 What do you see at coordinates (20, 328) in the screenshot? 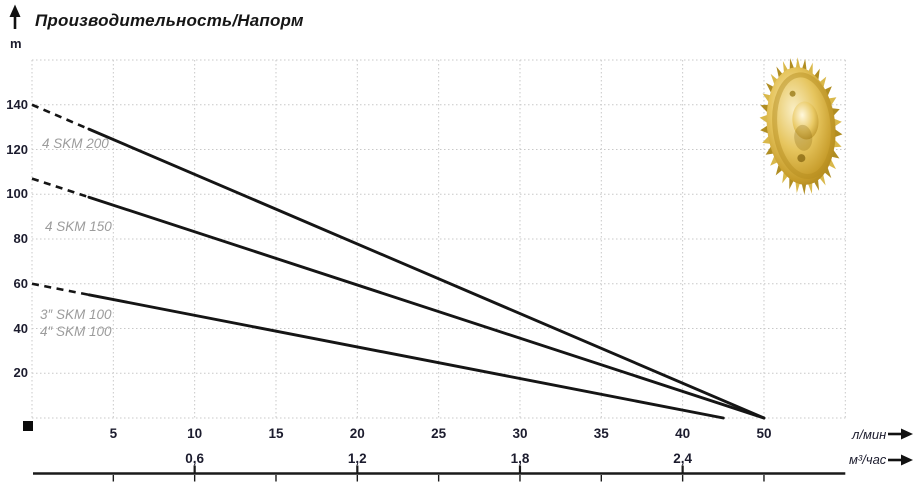
I see `y-tick-label: 40` at bounding box center [20, 328].